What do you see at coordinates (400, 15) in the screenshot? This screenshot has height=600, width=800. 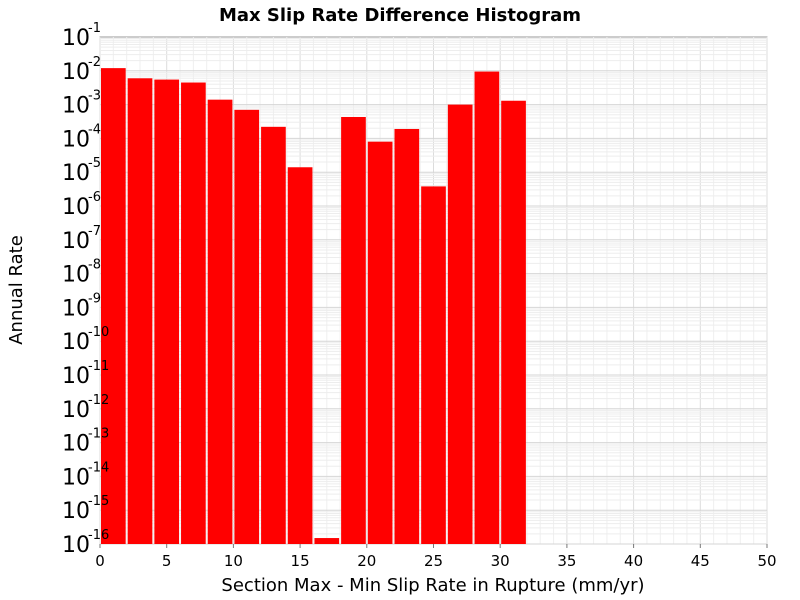 I see `chart-title: Max Slip Rate Difference Histogram` at bounding box center [400, 15].